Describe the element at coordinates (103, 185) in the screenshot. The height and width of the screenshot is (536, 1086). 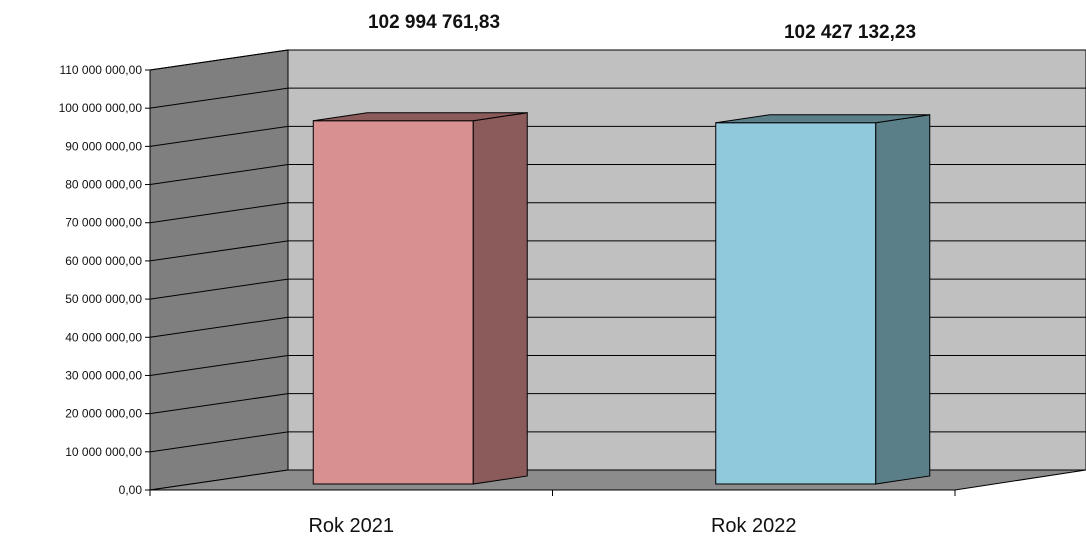
I see `y-tick-label: 80 000 000,00` at that location.